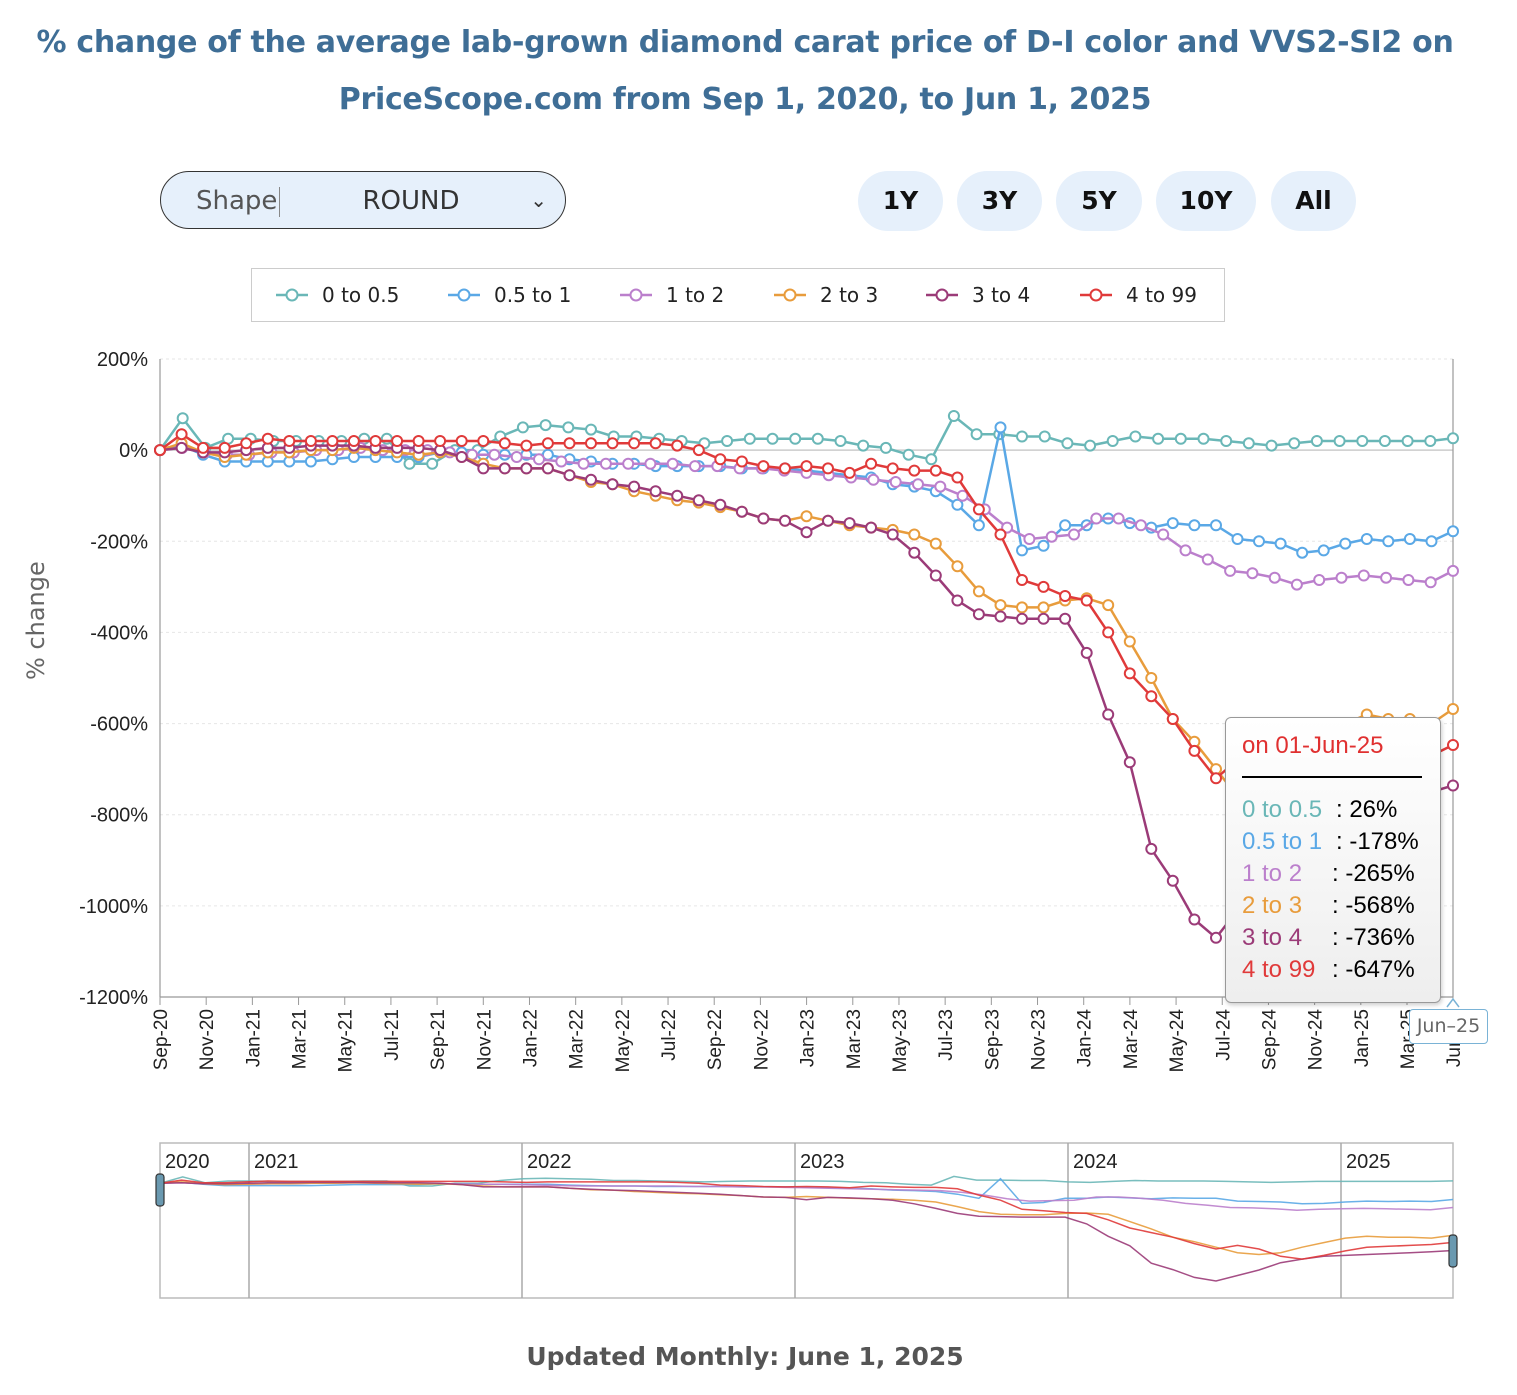 The width and height of the screenshot is (1517, 1395). Describe the element at coordinates (113, 907) in the screenshot. I see `y-tick-label: -1000%` at that location.